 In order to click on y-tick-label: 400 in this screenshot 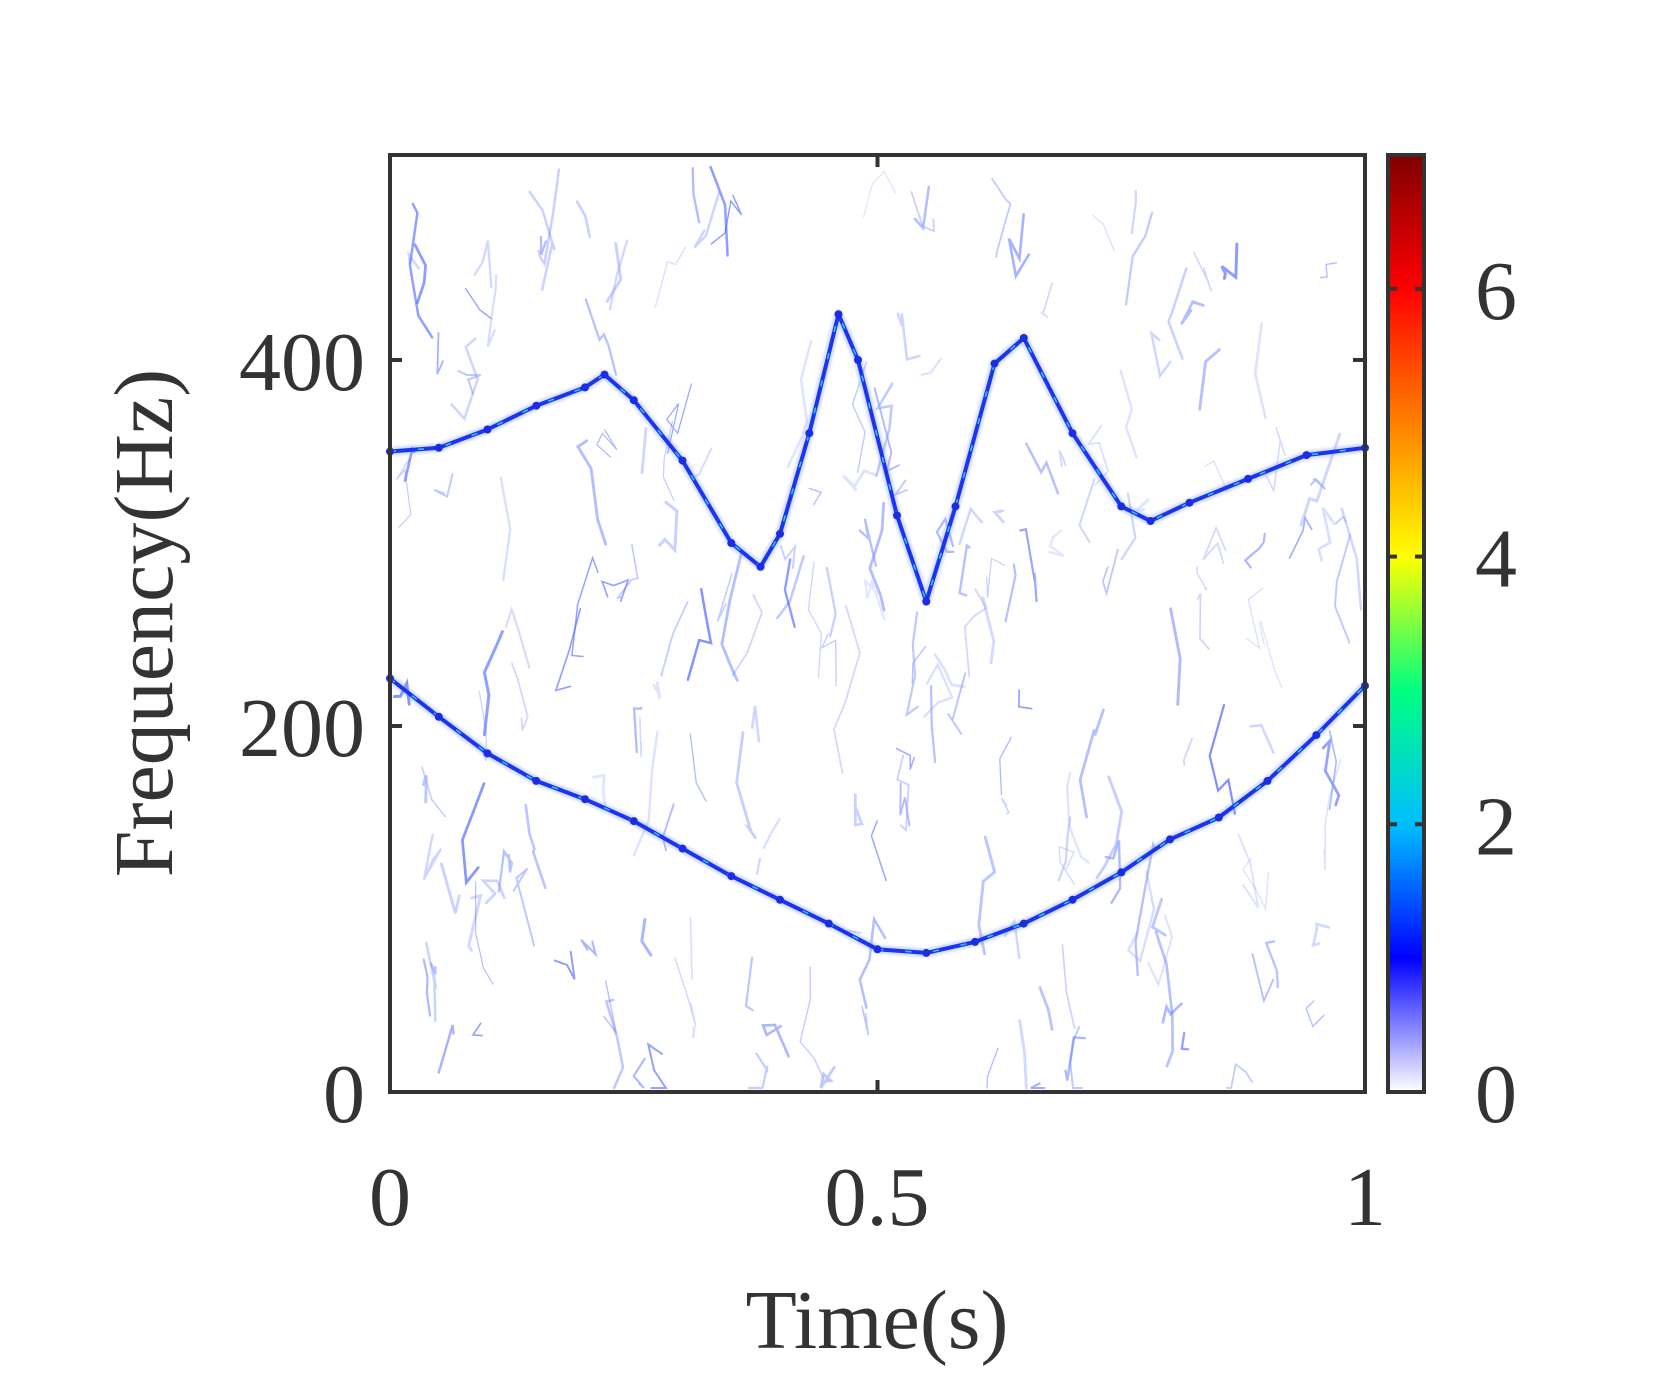, I will do `click(302, 362)`.